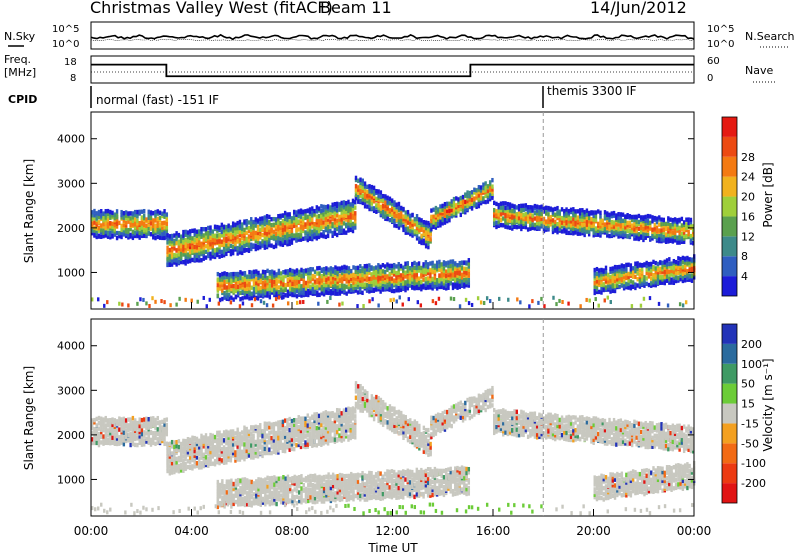  I want to click on power-colorbar-label: Power [dB], so click(768, 194).